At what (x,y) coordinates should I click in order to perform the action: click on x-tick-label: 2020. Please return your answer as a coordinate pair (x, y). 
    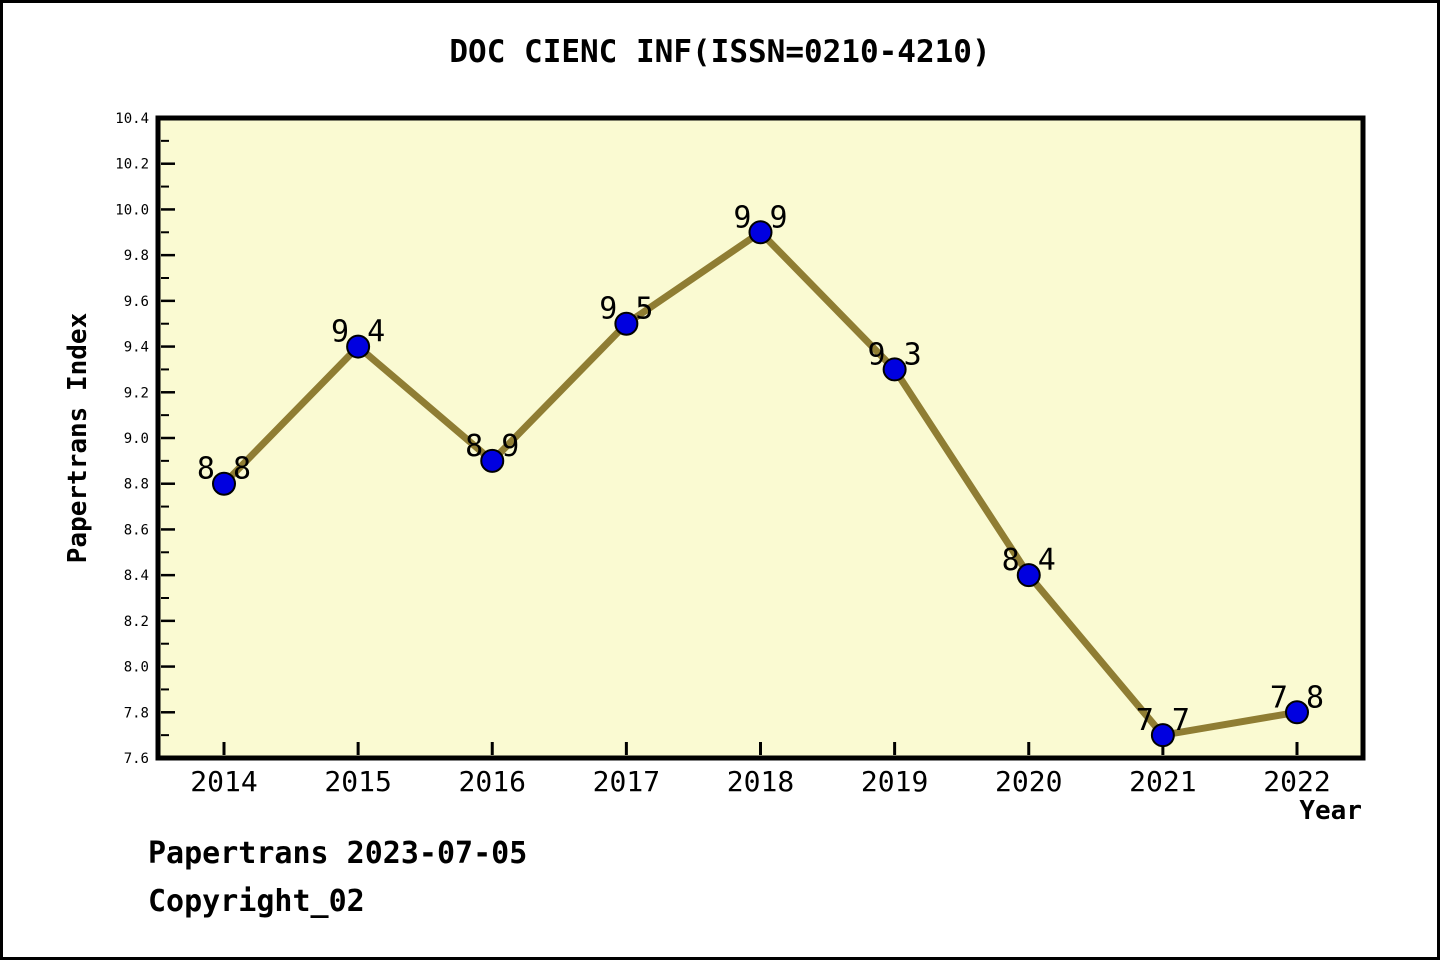
    Looking at the image, I should click on (1028, 781).